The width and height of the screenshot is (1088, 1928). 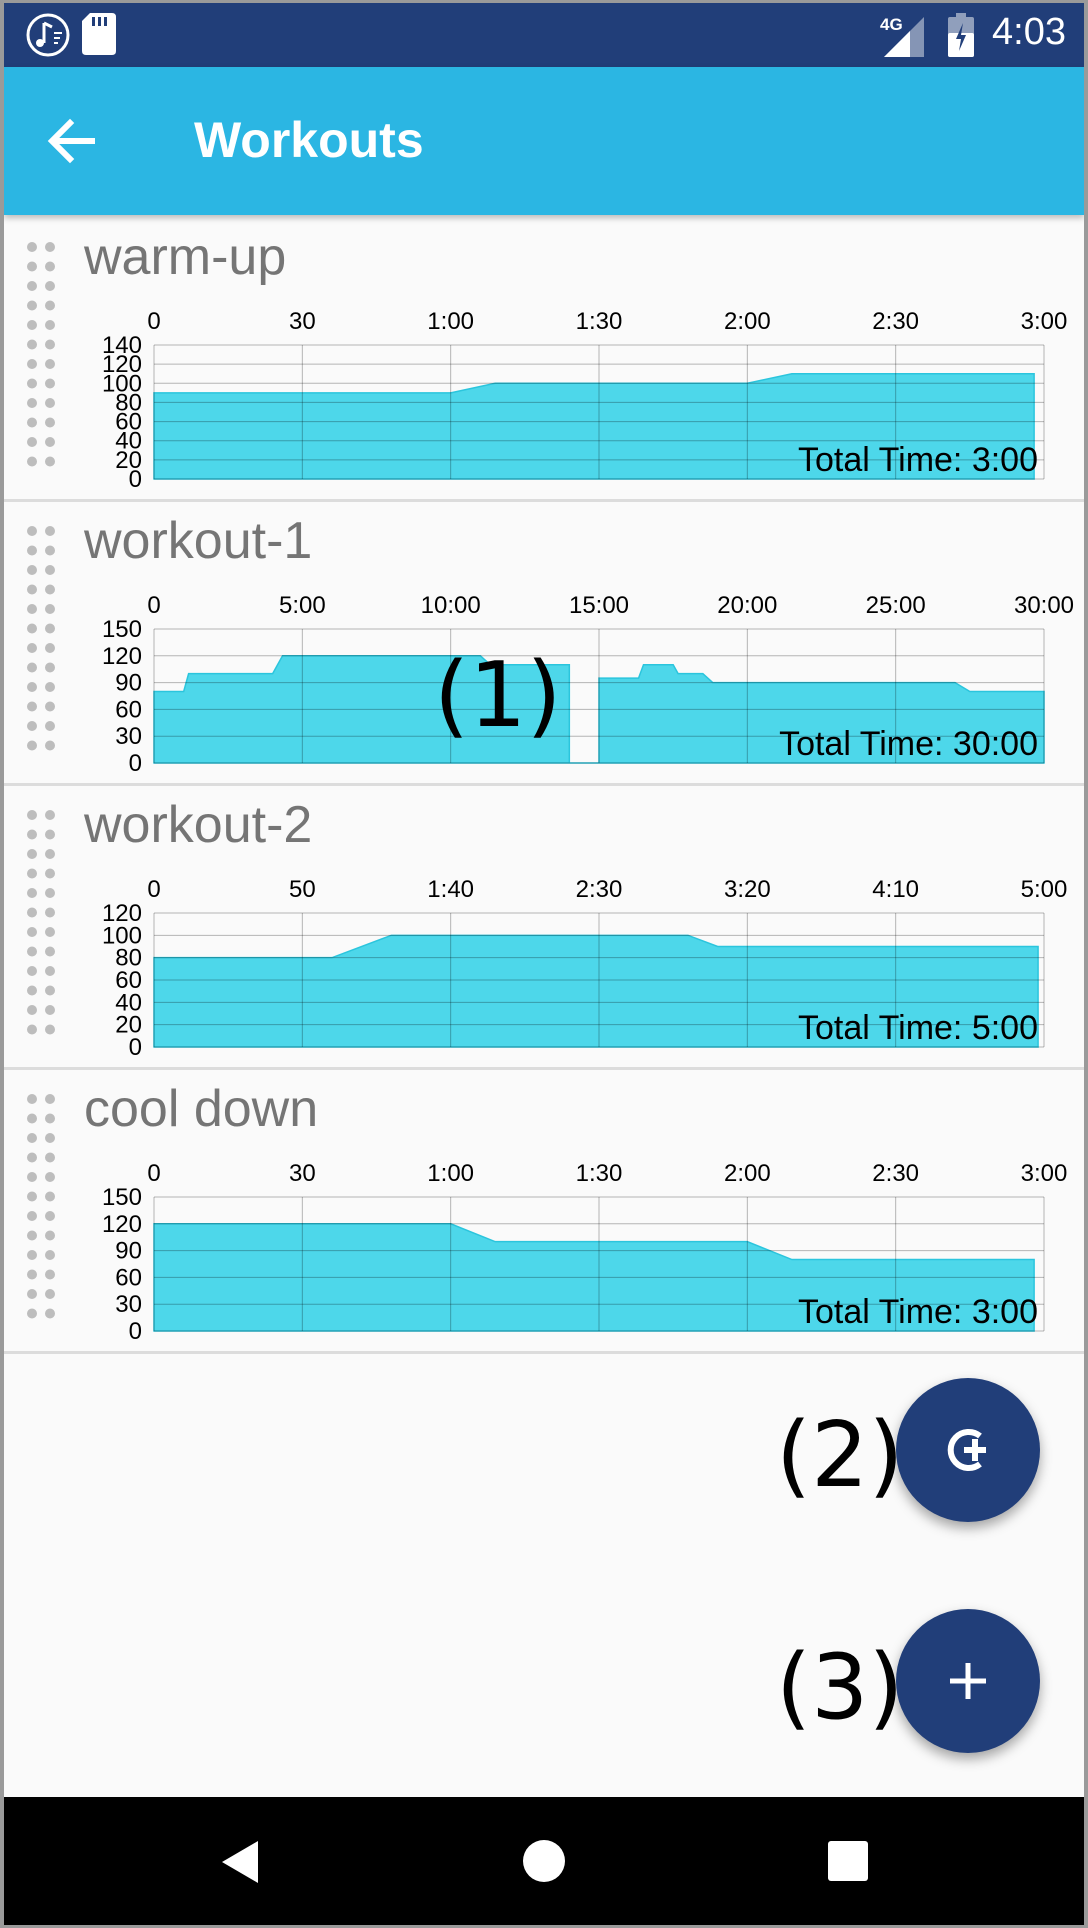 I want to click on page-title: Workouts, so click(x=309, y=140).